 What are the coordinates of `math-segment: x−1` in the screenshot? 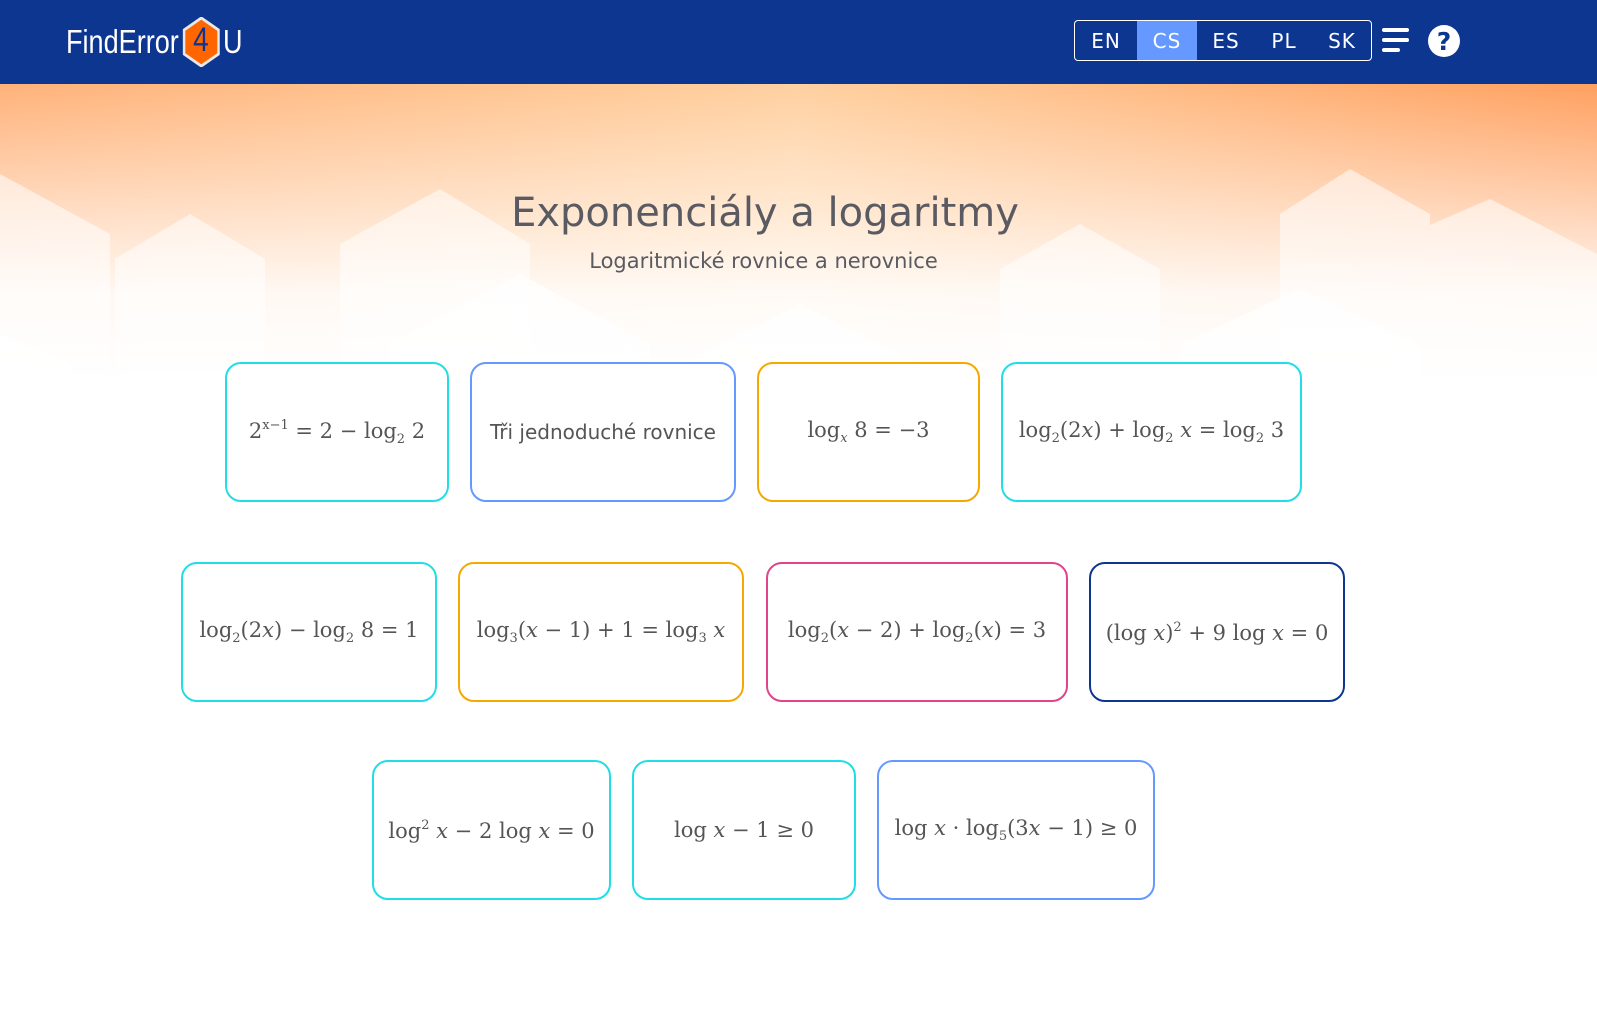 It's located at (275, 425).